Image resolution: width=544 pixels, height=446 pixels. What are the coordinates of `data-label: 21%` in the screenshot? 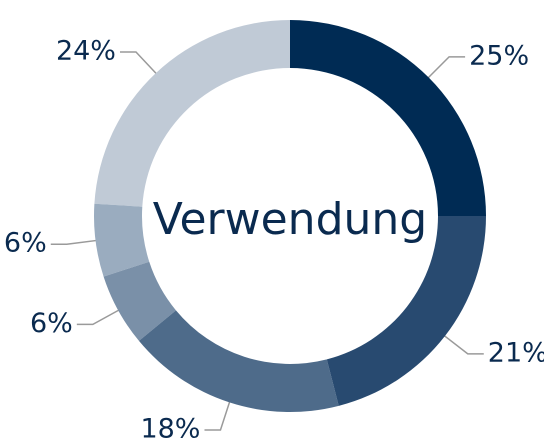 It's located at (516, 352).